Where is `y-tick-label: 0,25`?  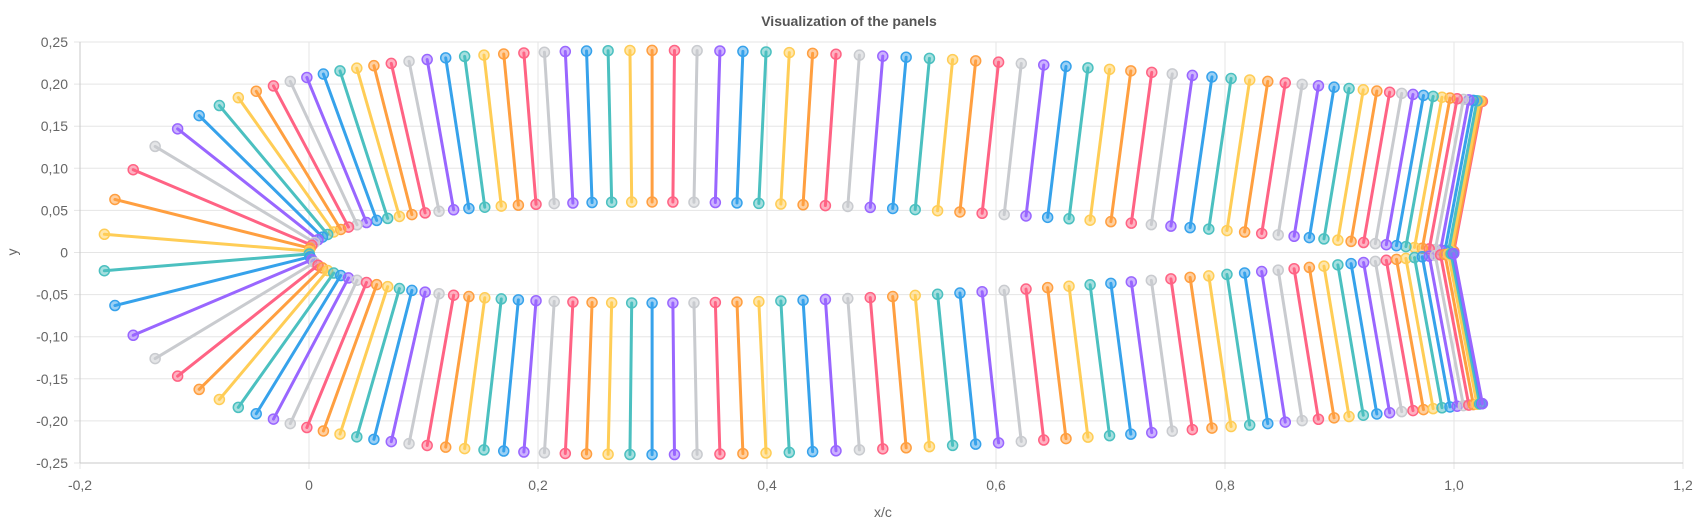
y-tick-label: 0,25 is located at coordinates (54, 42).